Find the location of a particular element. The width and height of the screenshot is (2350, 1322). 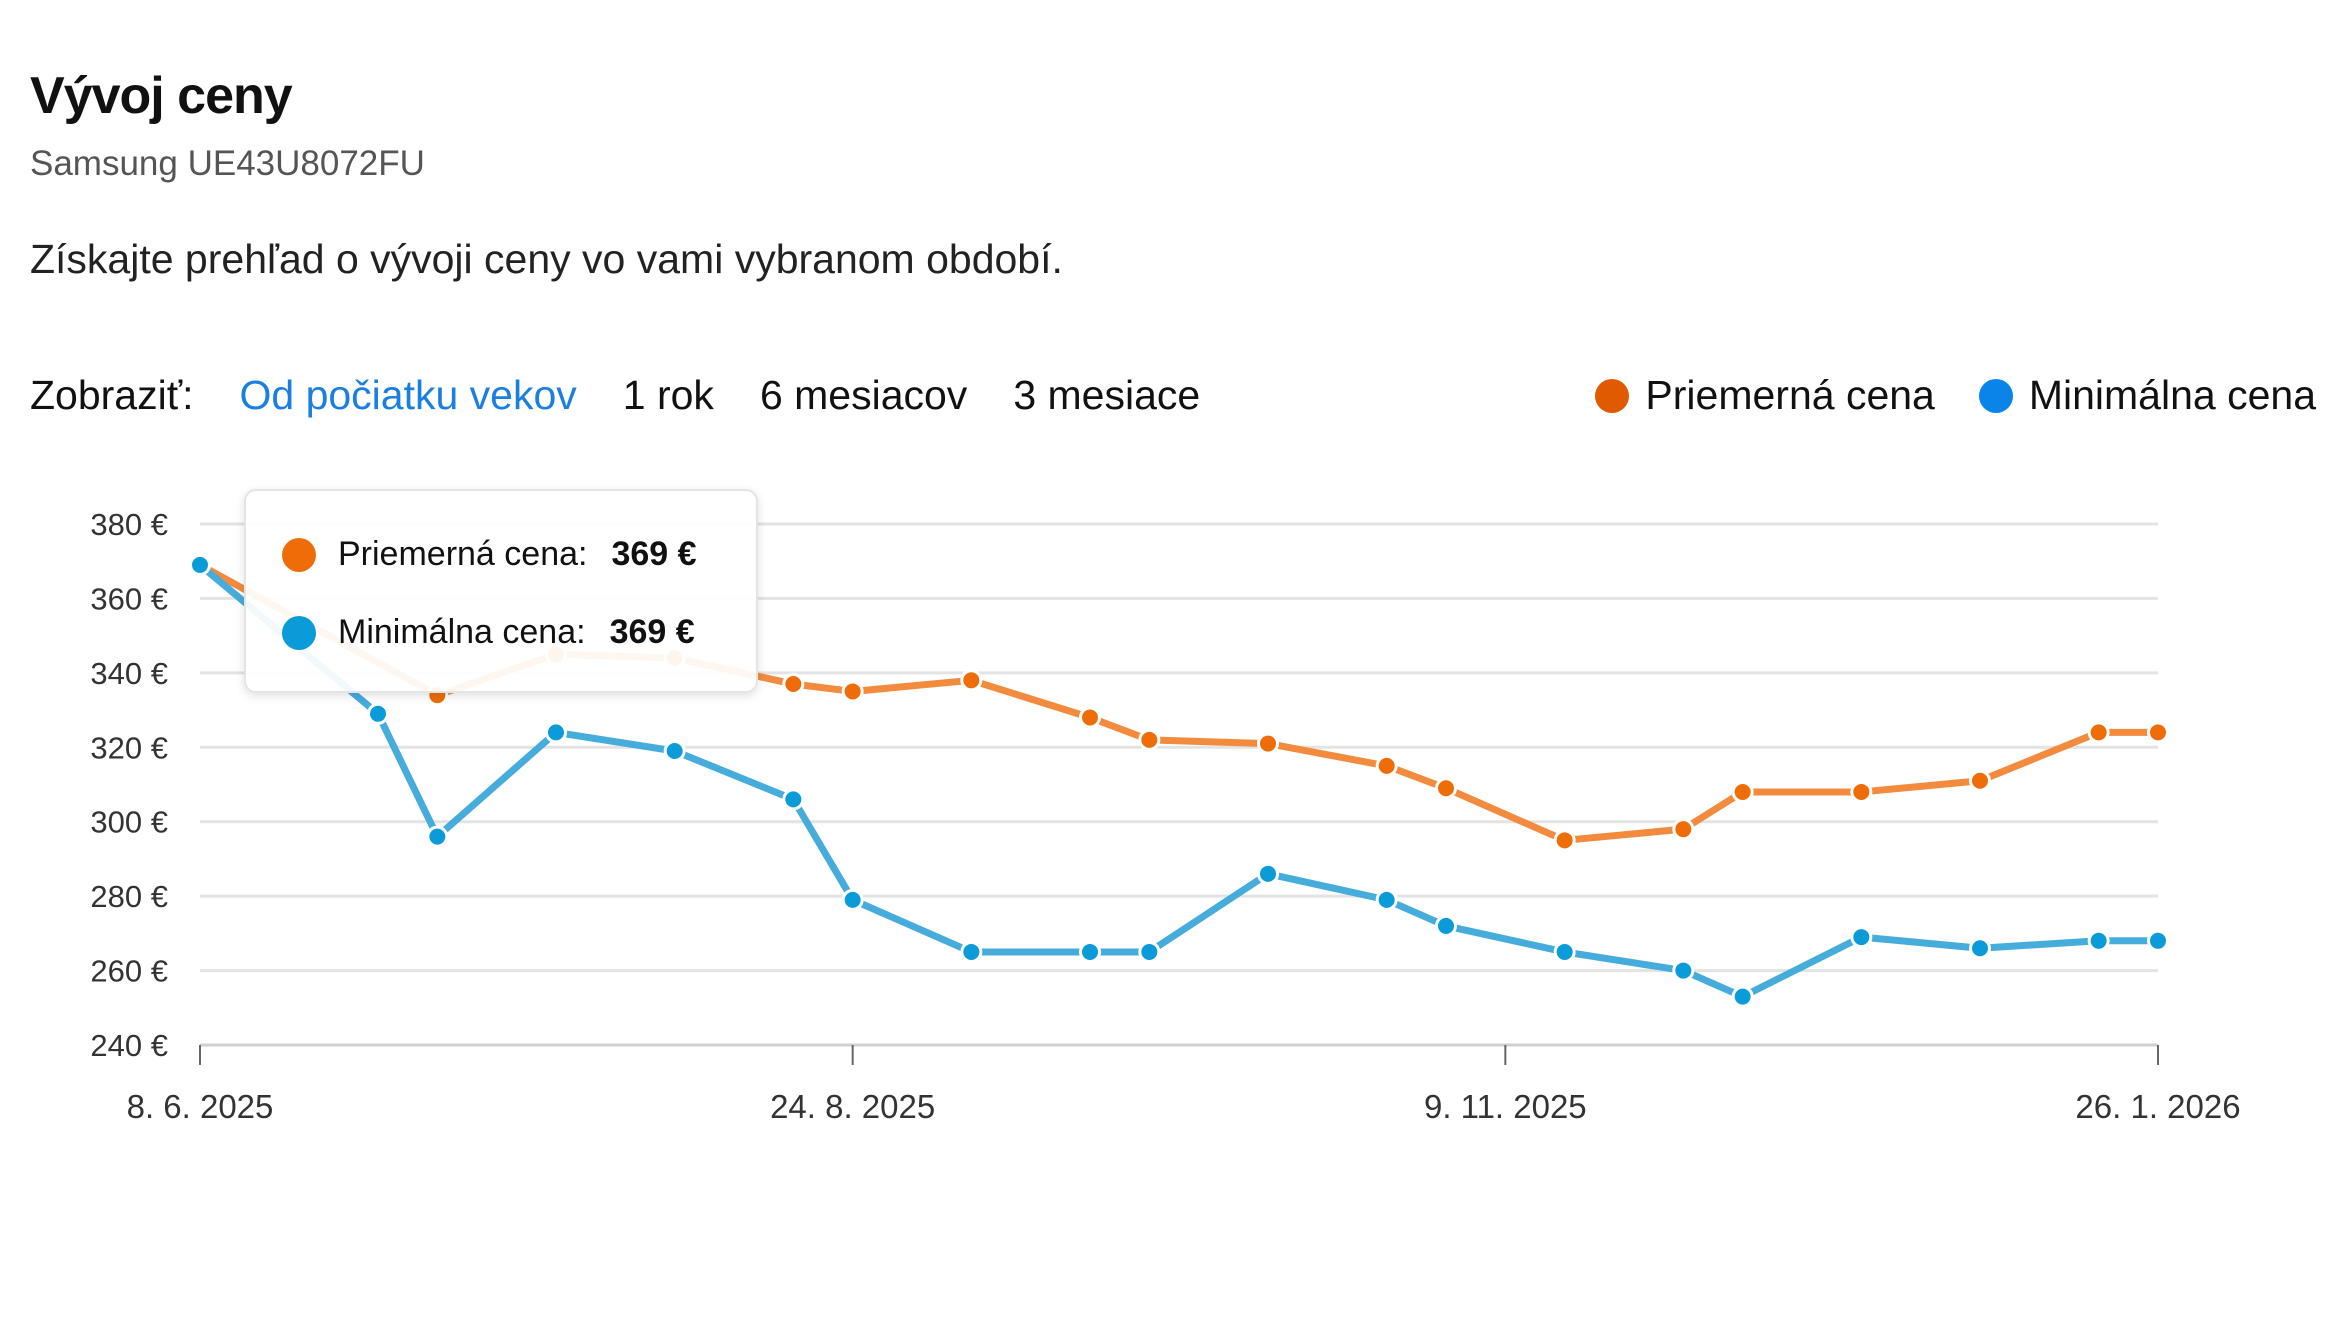

tooltip-row-minimum: Minimálna cena: 369 € is located at coordinates (488, 632).